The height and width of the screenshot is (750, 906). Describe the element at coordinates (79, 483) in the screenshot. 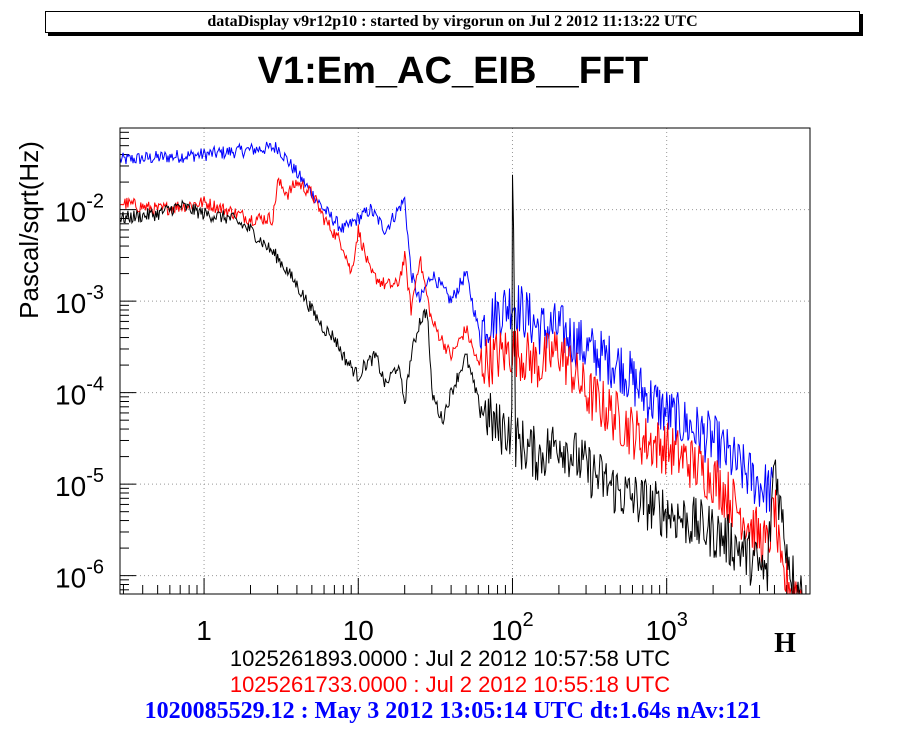

I see `y-tick-label: 10⁻⁵` at that location.